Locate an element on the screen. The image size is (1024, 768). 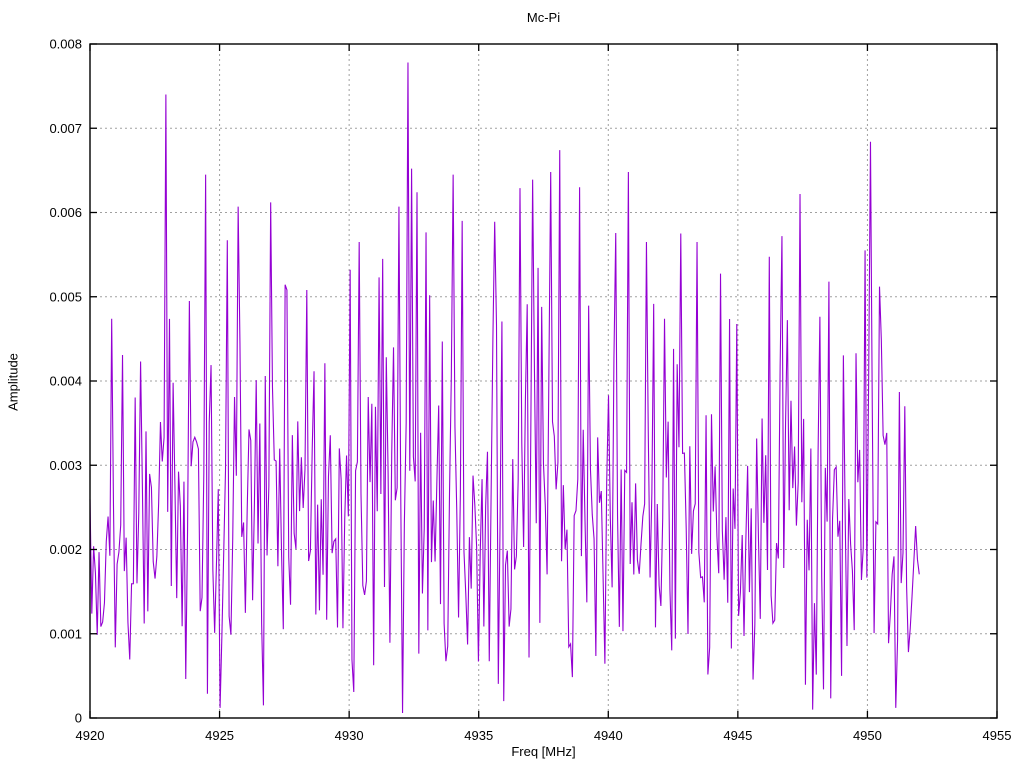
x-tick-label: 4920 is located at coordinates (90, 735).